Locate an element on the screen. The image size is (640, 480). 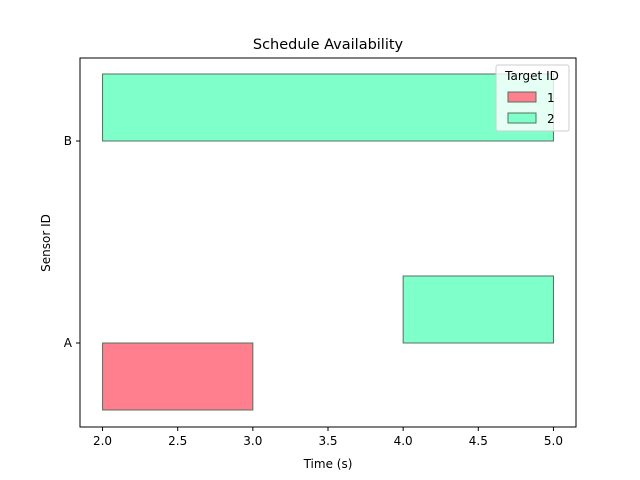
x-tick-label: 5.0 is located at coordinates (553, 441).